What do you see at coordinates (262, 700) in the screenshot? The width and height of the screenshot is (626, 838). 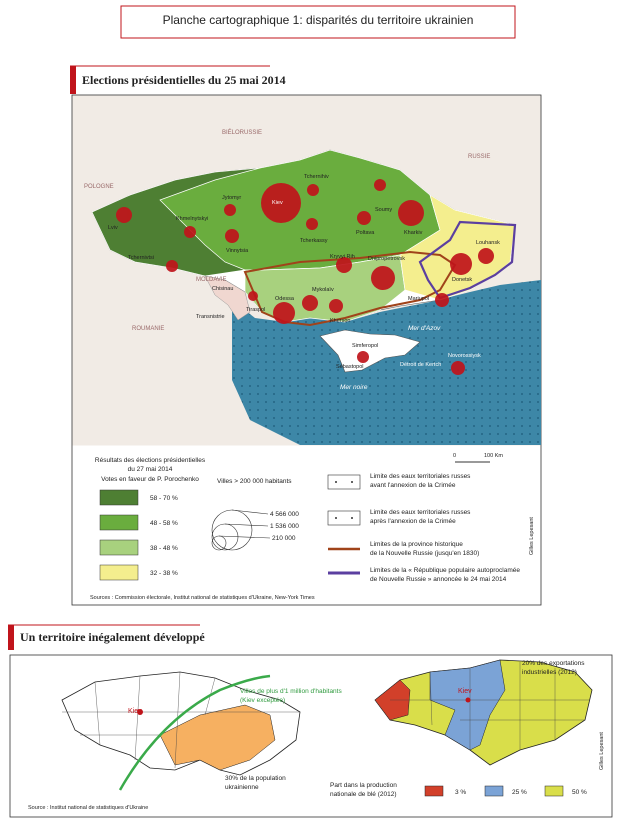 I see `note: (Kiev exceptée)` at bounding box center [262, 700].